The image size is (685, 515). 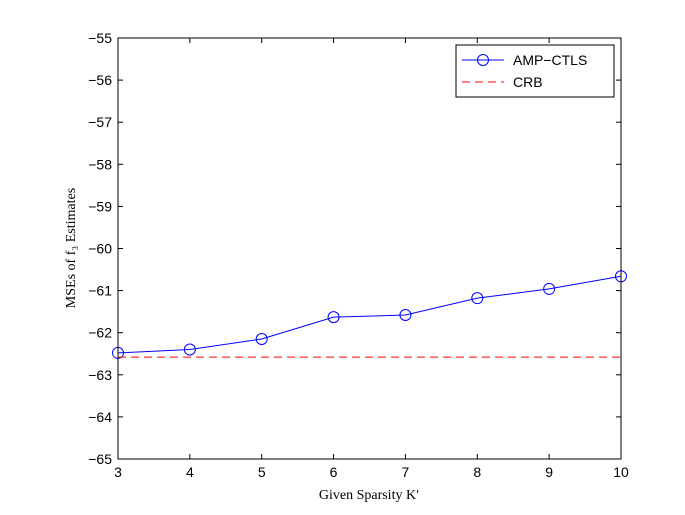 I want to click on x-tick-label: 8, so click(x=477, y=472).